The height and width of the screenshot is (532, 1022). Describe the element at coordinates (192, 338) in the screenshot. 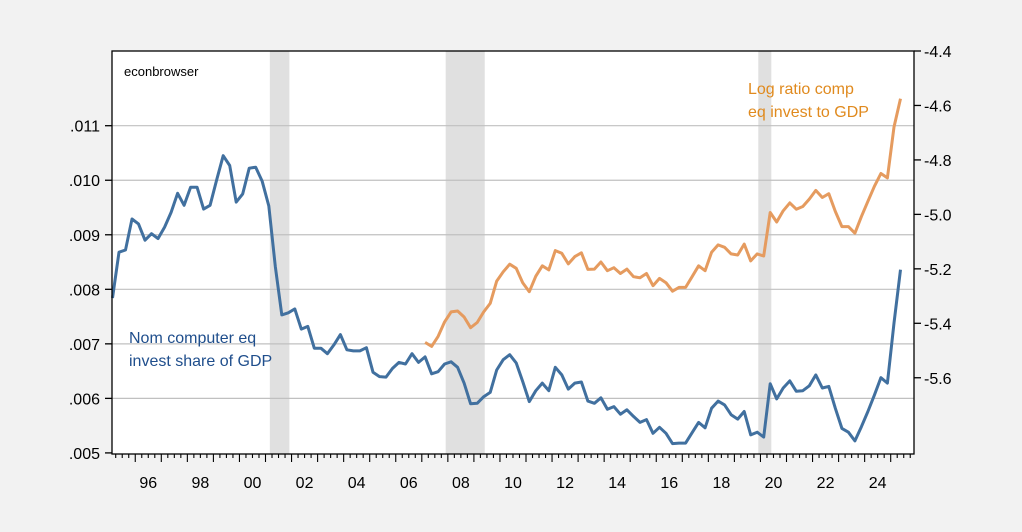

I see `blue-series-label-line-1: Nom computer eq` at that location.